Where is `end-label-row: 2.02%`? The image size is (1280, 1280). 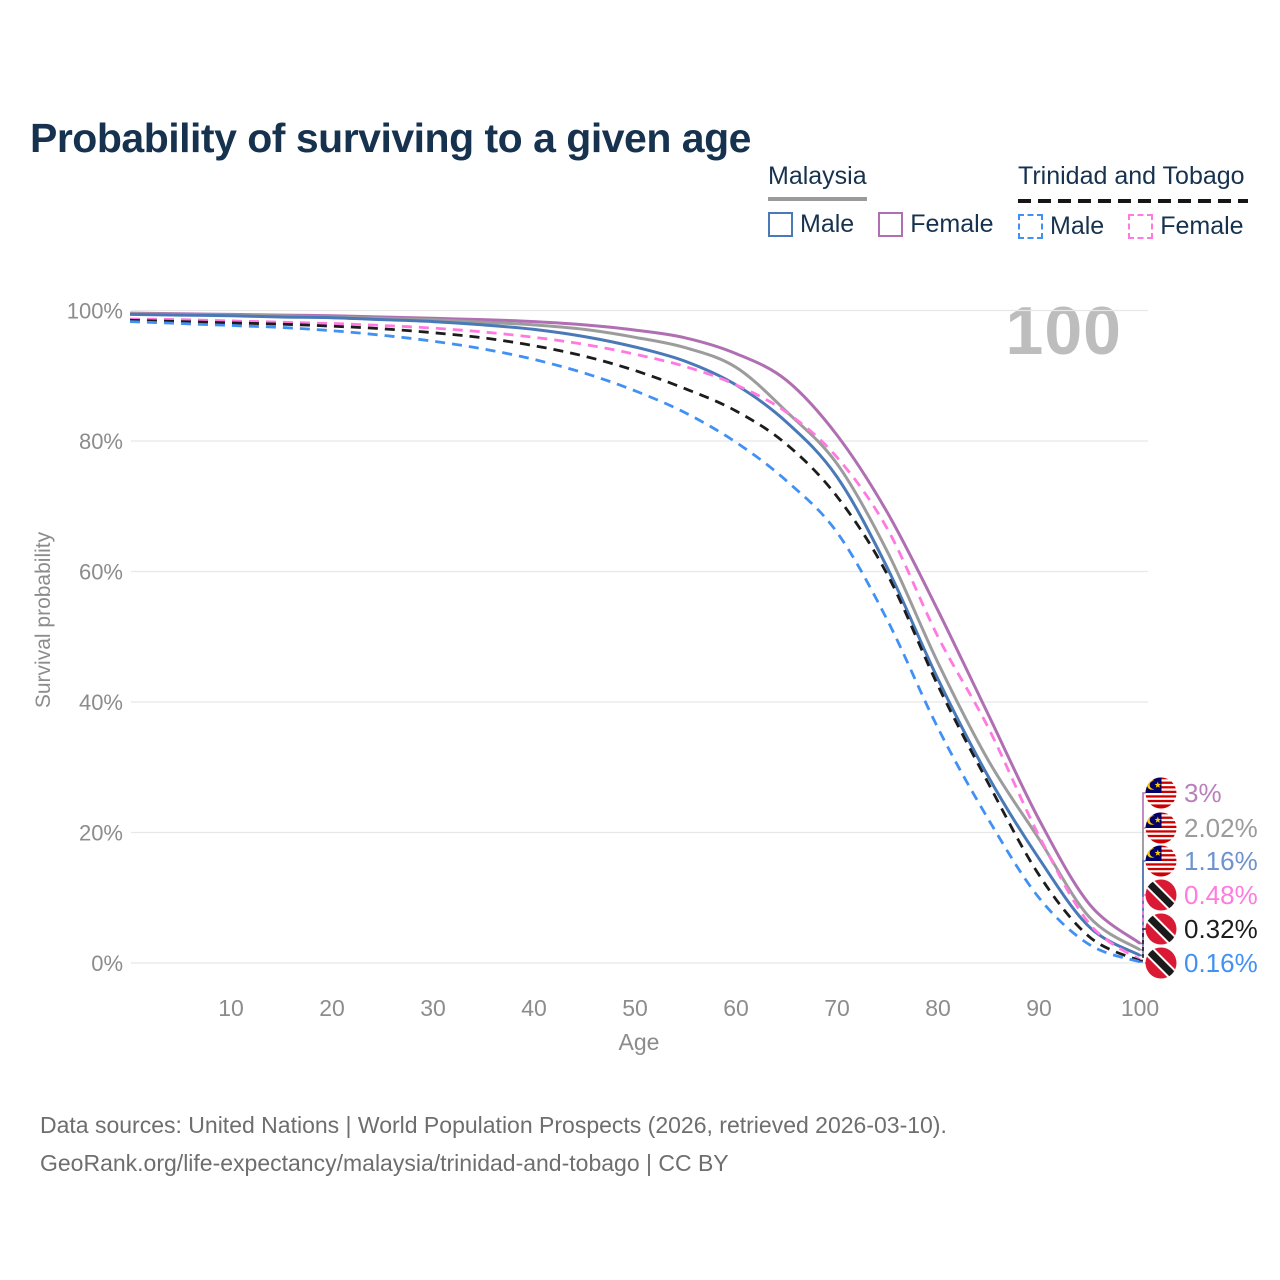 end-label-row: 2.02% is located at coordinates (1201, 828).